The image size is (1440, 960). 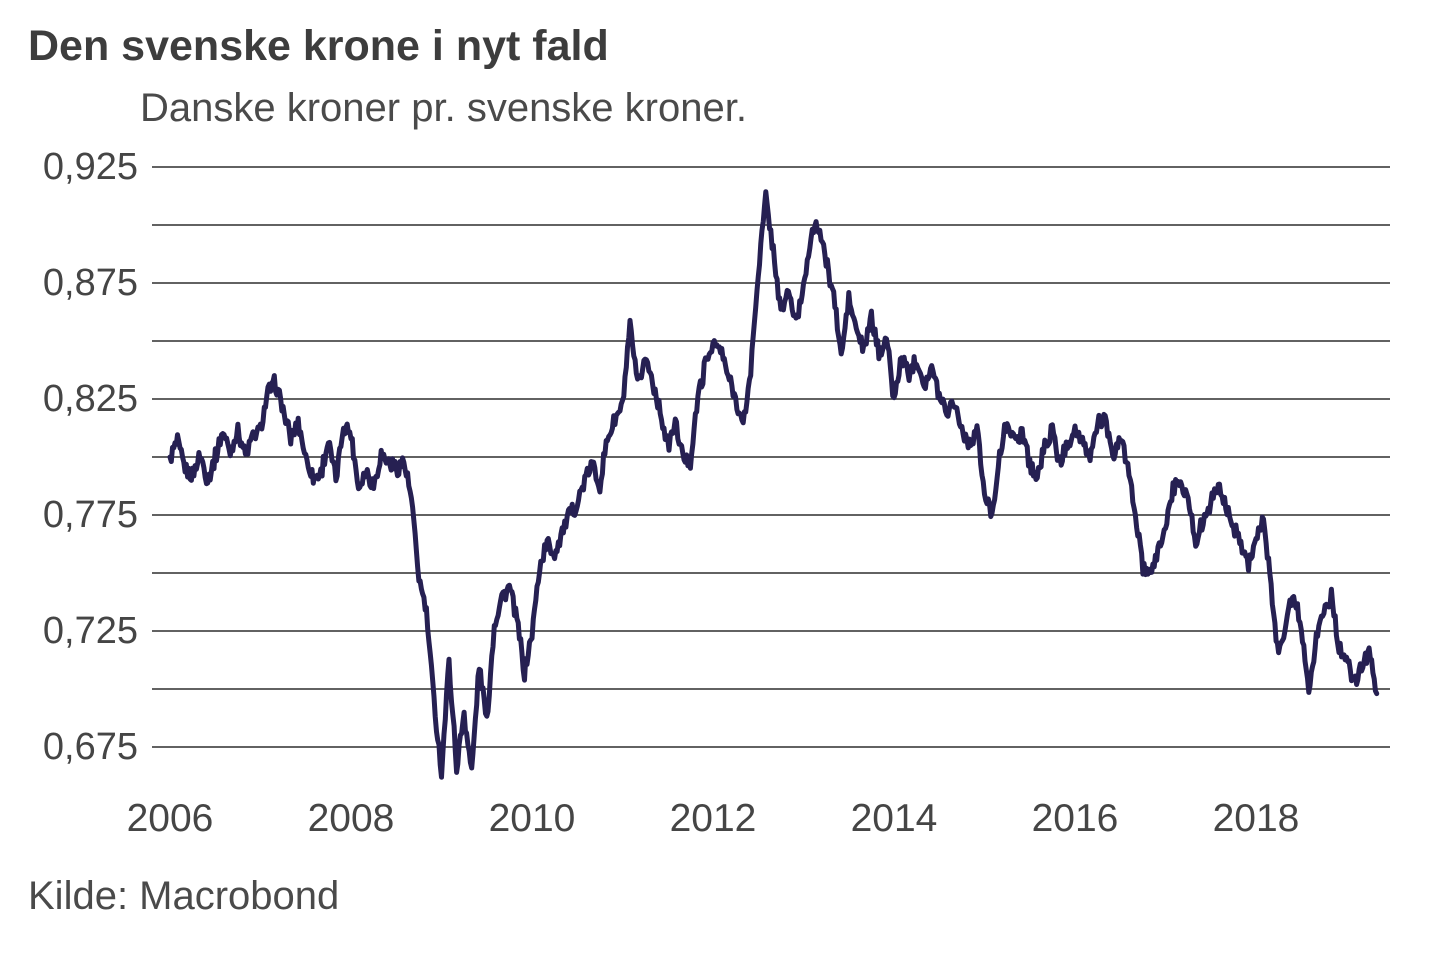 I want to click on chart-title: Den svenske krone i nyt fald, so click(x=318, y=46).